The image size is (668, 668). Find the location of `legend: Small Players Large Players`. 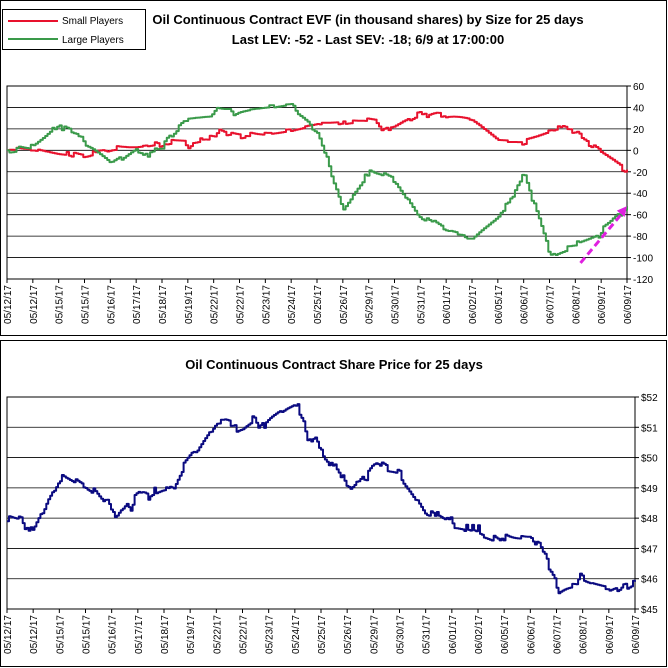

legend: Small Players Large Players is located at coordinates (74, 29).